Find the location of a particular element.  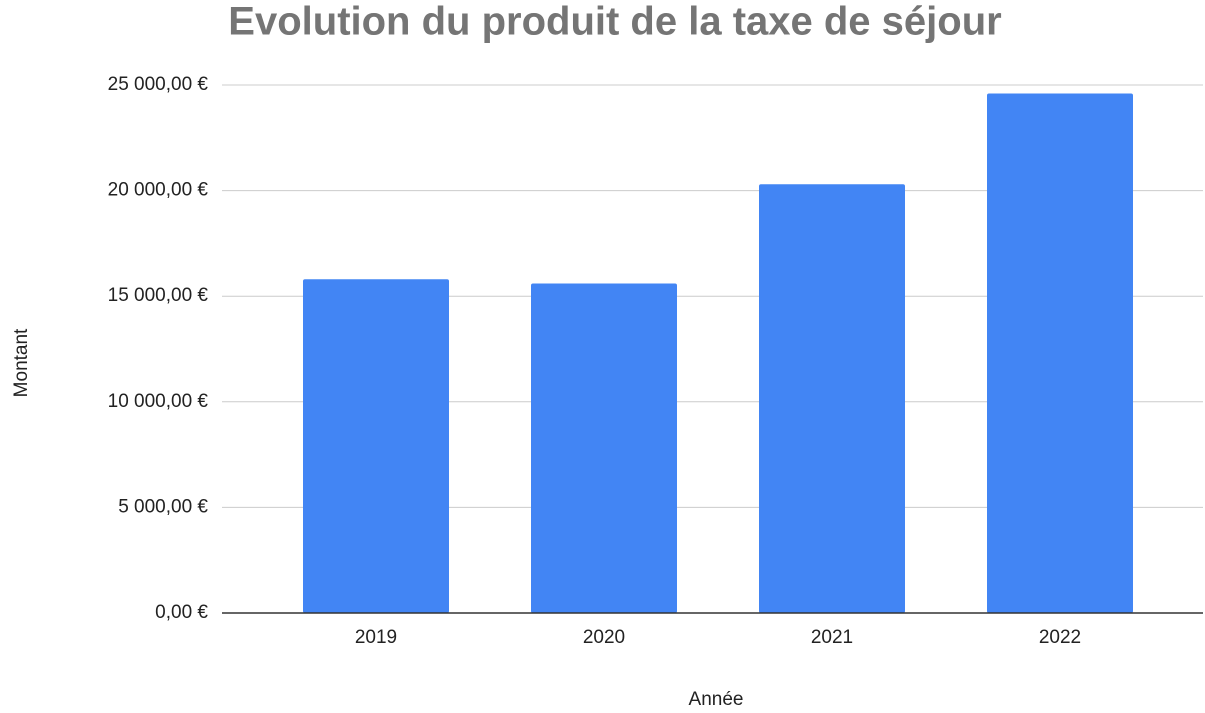

x-tick-label: 2020 is located at coordinates (604, 637).